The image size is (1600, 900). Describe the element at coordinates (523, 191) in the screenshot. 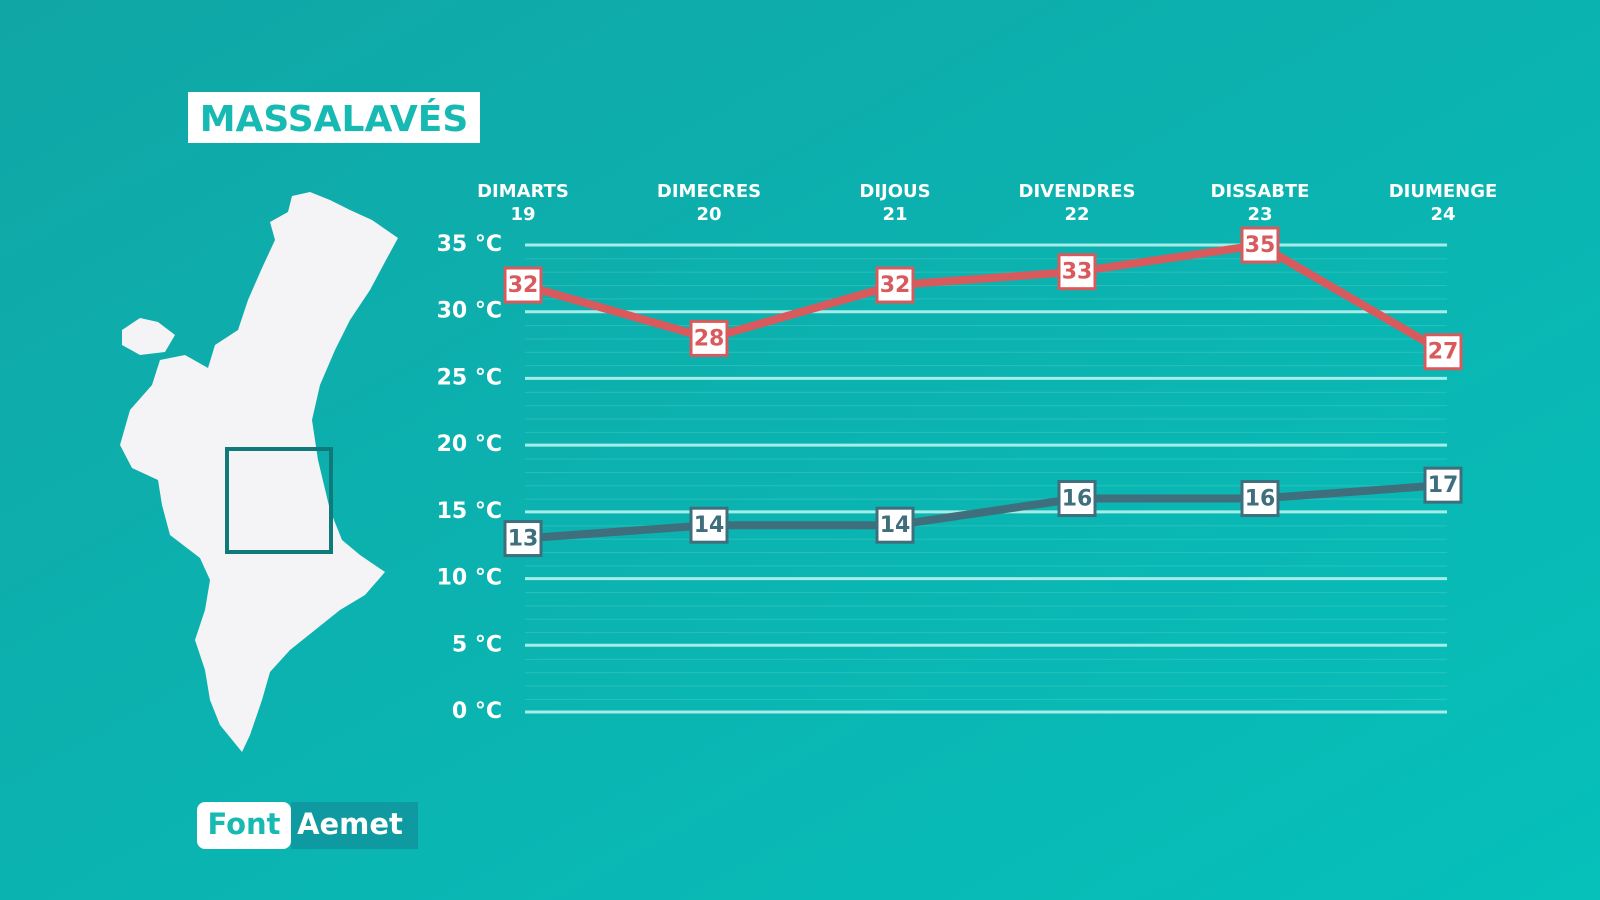

I see `x-tick-label: DIMARTS` at that location.